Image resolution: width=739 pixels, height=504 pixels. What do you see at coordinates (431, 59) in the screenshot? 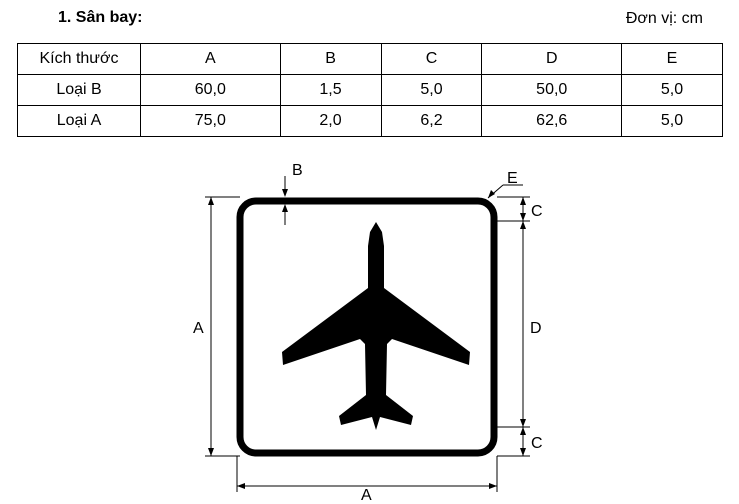
I see `column-header-c: C` at bounding box center [431, 59].